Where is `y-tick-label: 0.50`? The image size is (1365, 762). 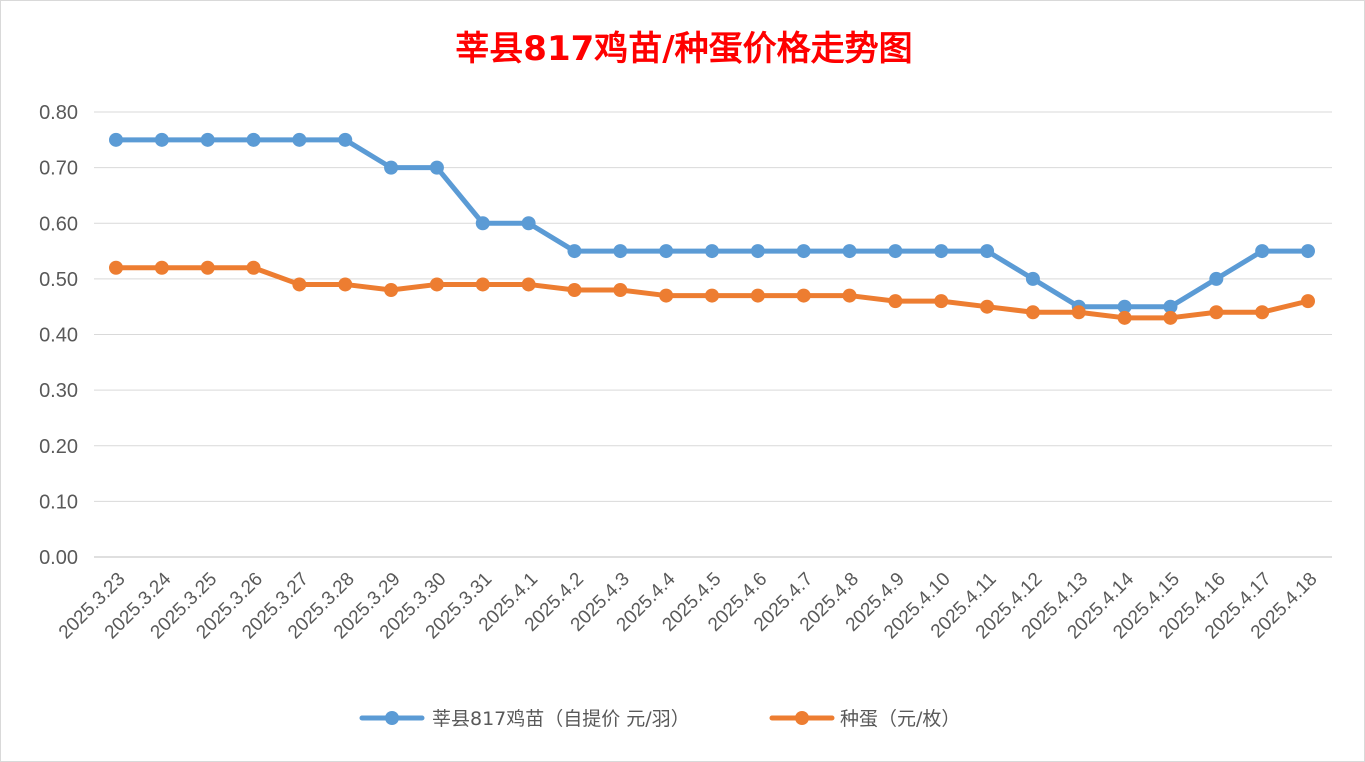 y-tick-label: 0.50 is located at coordinates (58, 280).